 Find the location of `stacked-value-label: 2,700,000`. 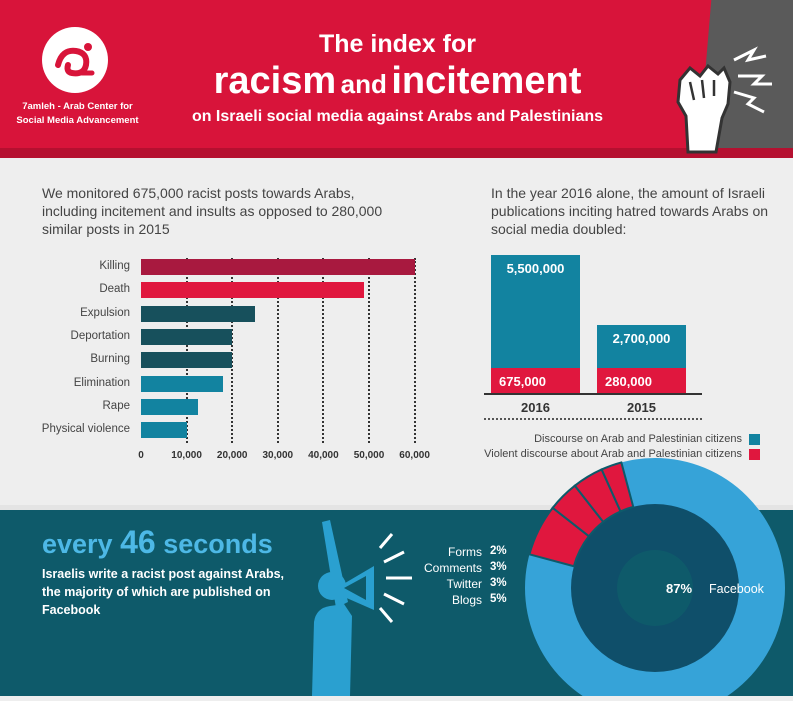

stacked-value-label: 2,700,000 is located at coordinates (641, 339).